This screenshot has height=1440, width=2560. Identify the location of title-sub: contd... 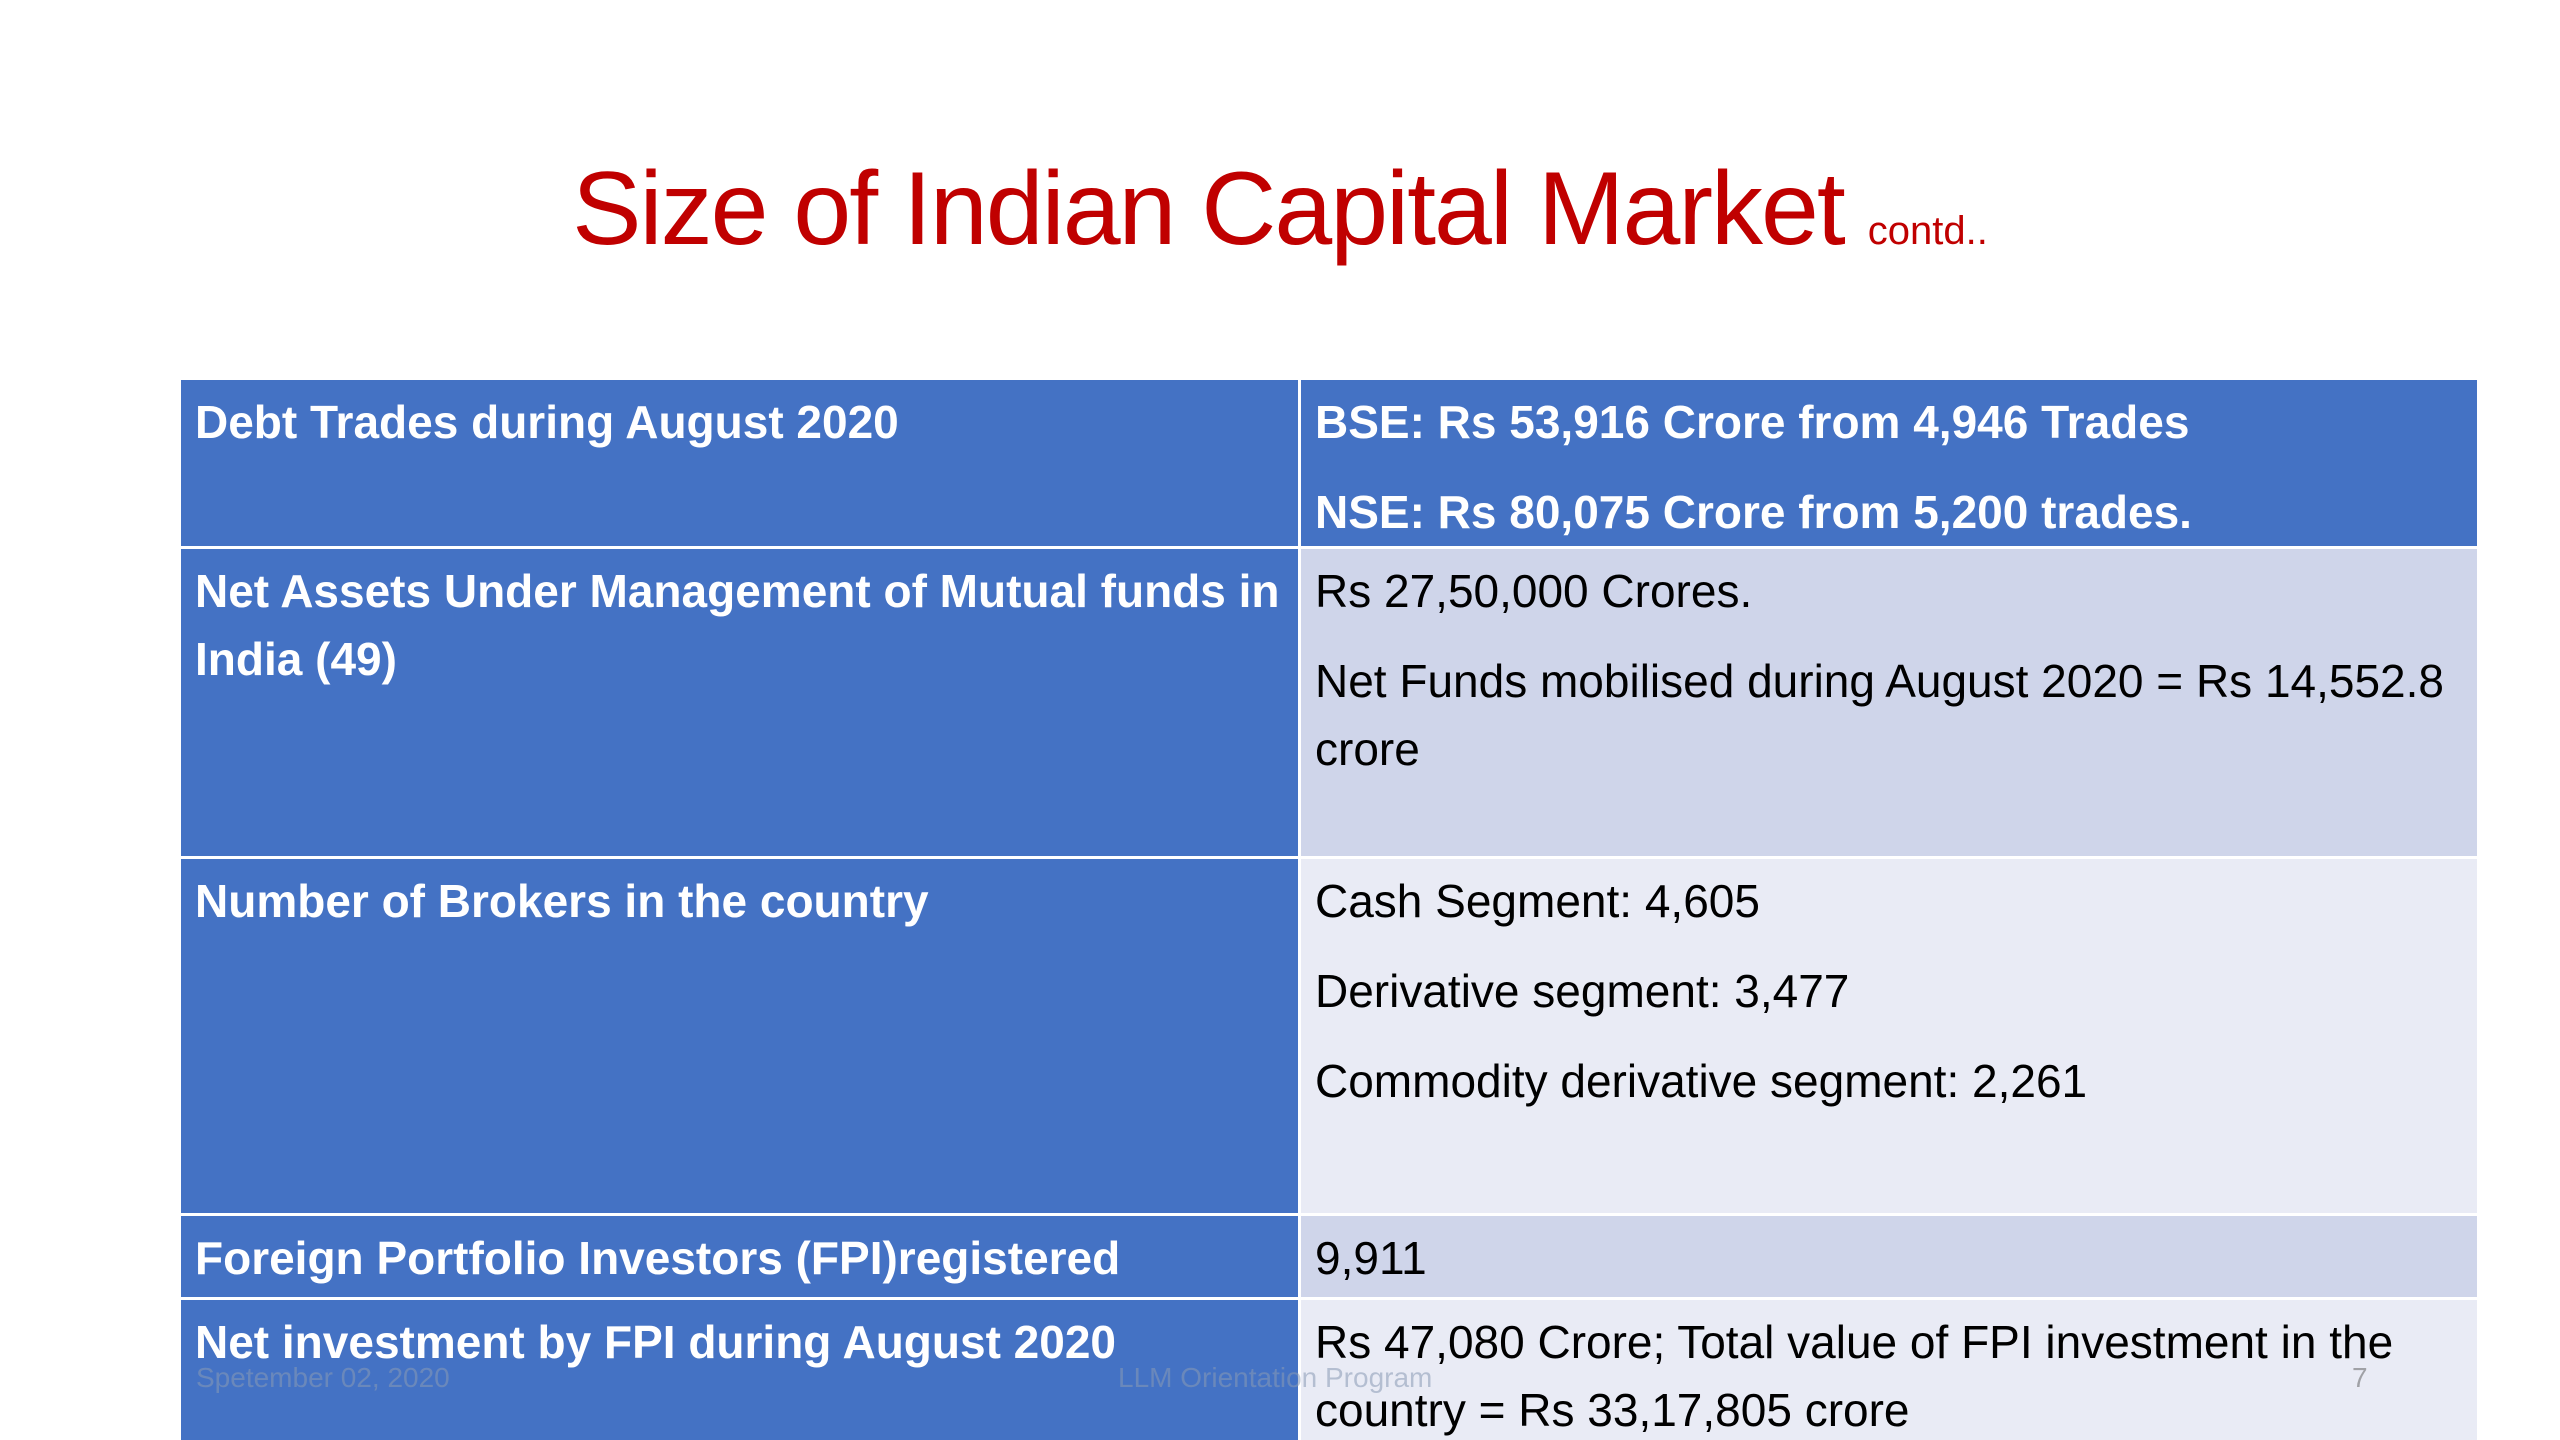
(1927, 231).